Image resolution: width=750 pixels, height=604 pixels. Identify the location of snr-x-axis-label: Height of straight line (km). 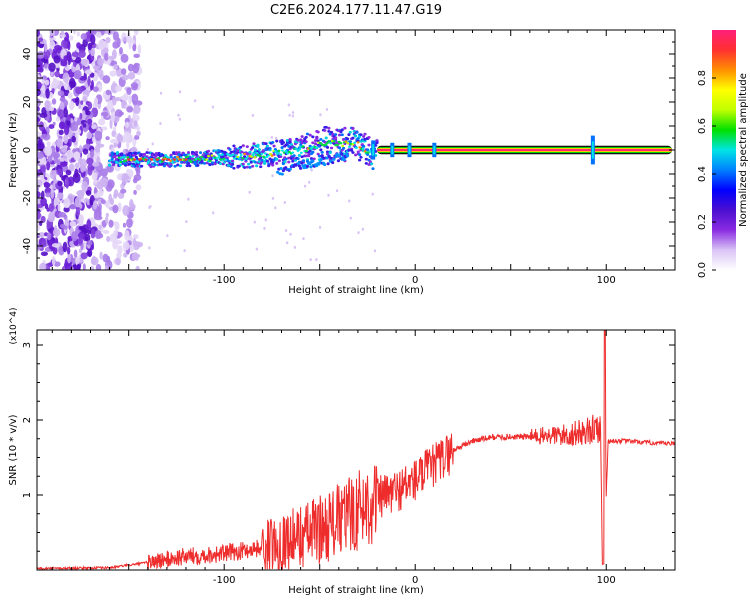
(356, 590).